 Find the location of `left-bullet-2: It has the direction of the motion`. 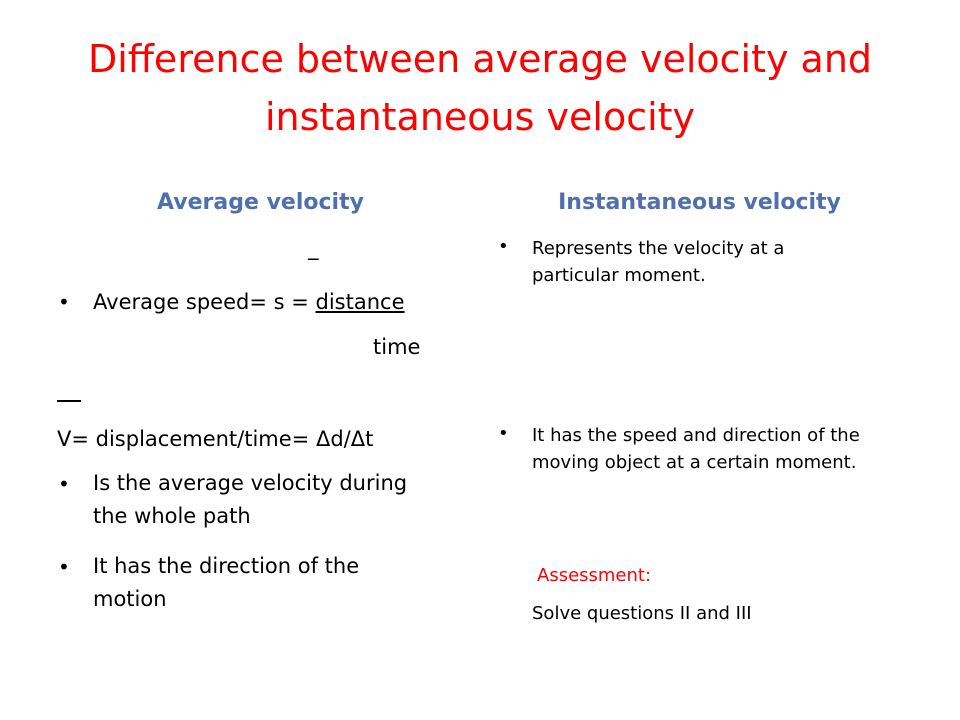

left-bullet-2: It has the direction of the motion is located at coordinates (226, 582).